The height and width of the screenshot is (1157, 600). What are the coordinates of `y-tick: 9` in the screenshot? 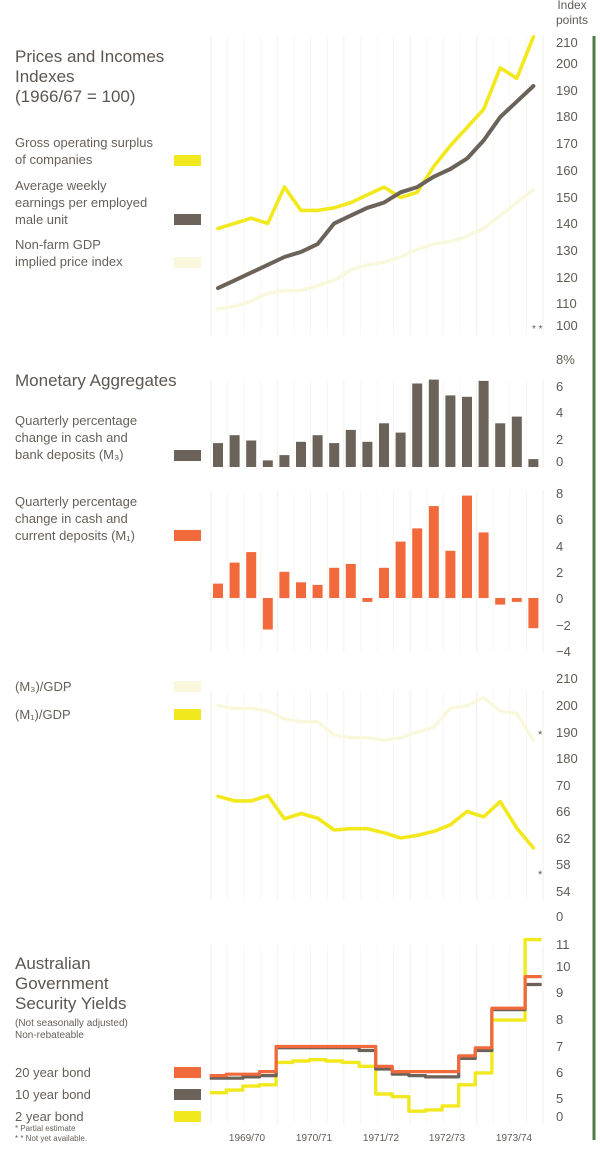 It's located at (560, 992).